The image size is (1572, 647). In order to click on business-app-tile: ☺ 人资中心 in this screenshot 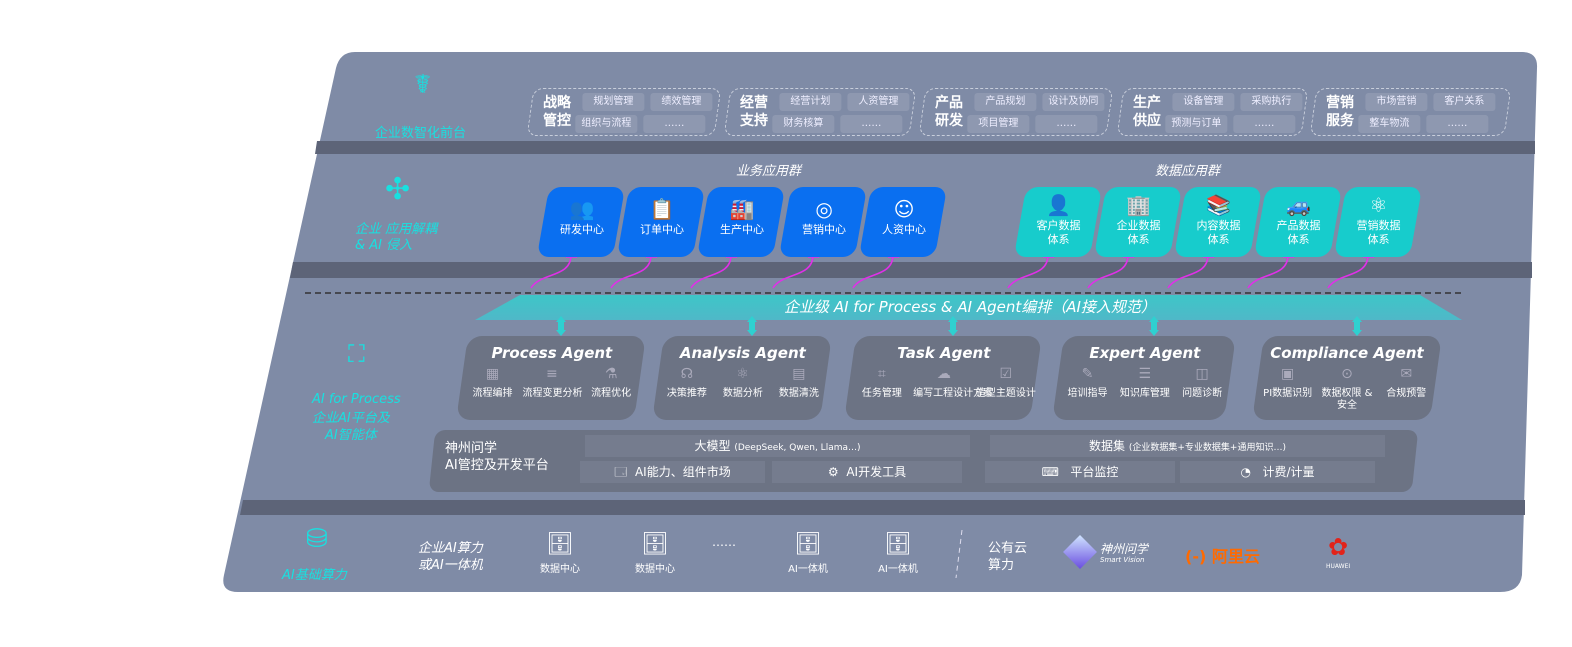, I will do `click(903, 222)`.